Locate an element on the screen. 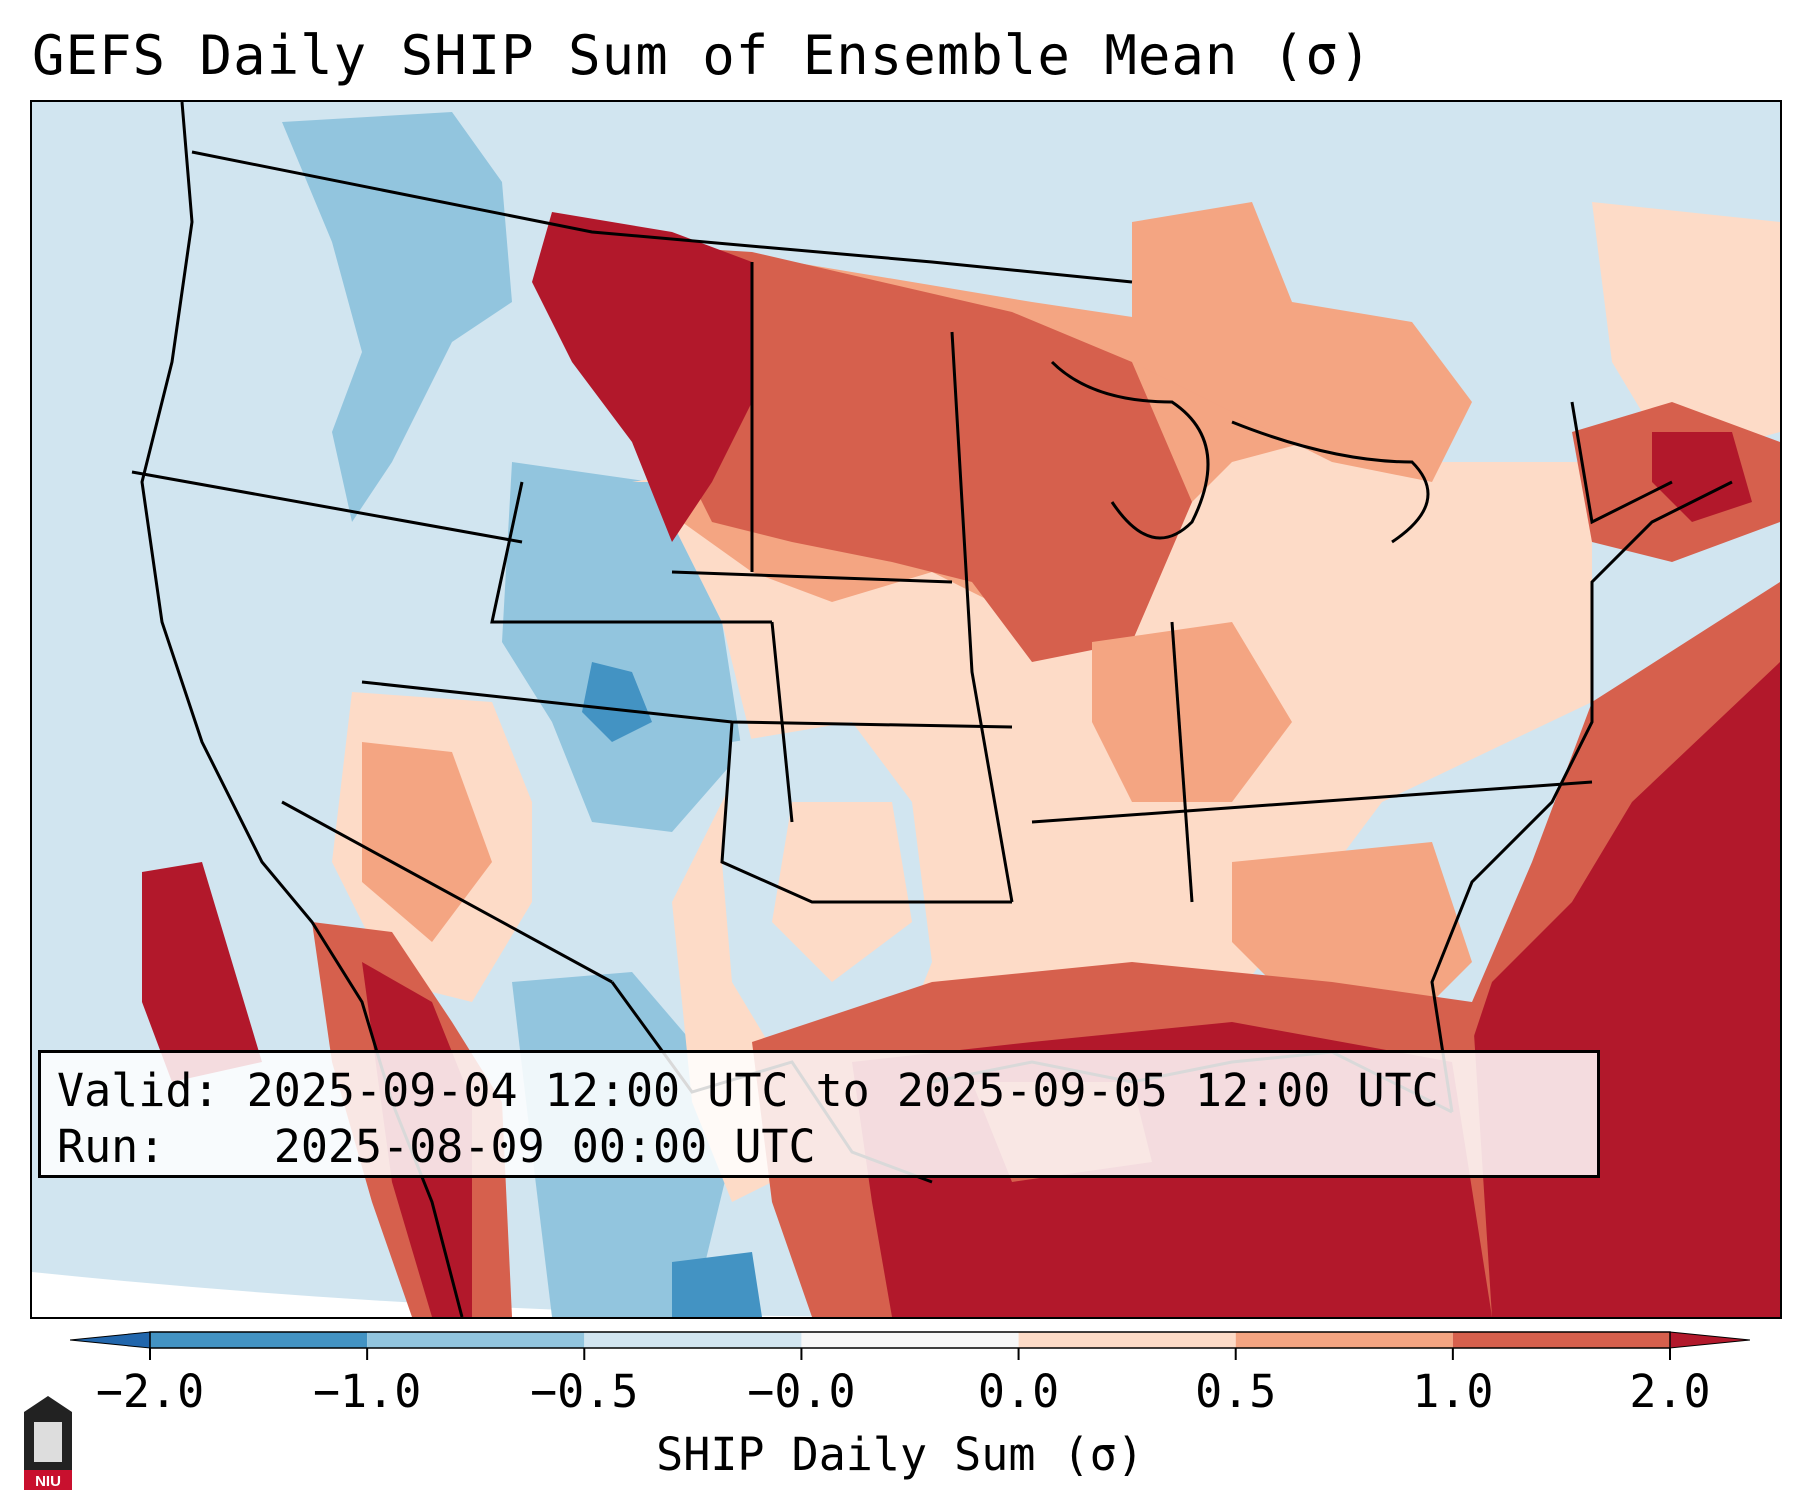 The height and width of the screenshot is (1506, 1803). region-northeast-high is located at coordinates (1702, 477).